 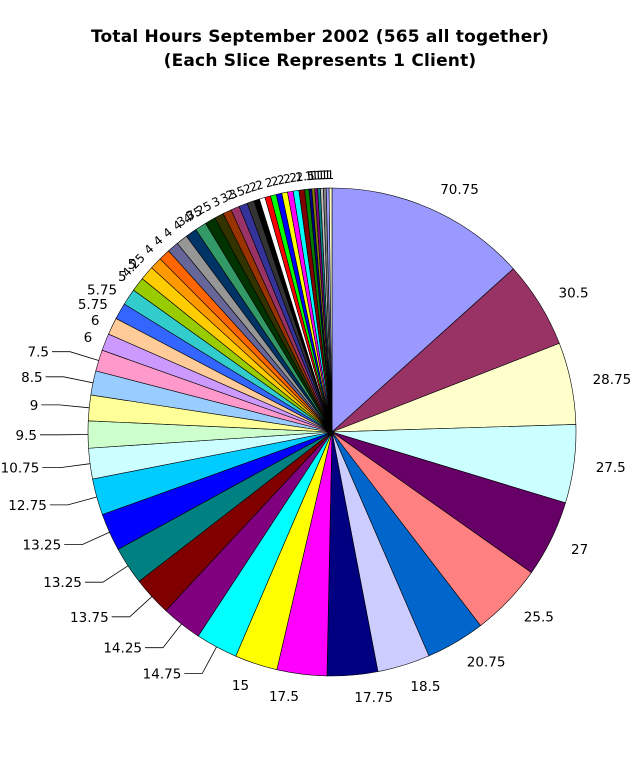 I want to click on slice-label: 9, so click(x=34, y=406).